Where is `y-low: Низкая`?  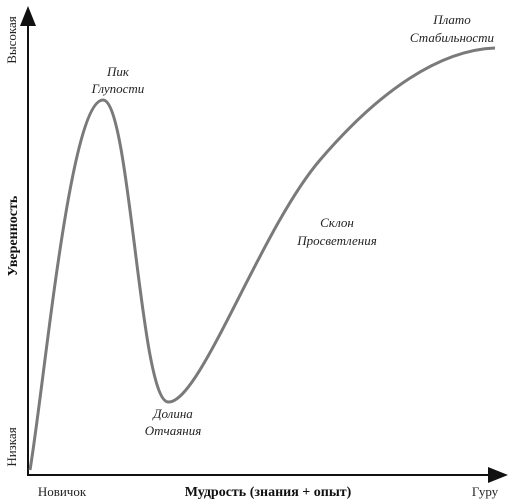 y-low: Низкая is located at coordinates (11, 446).